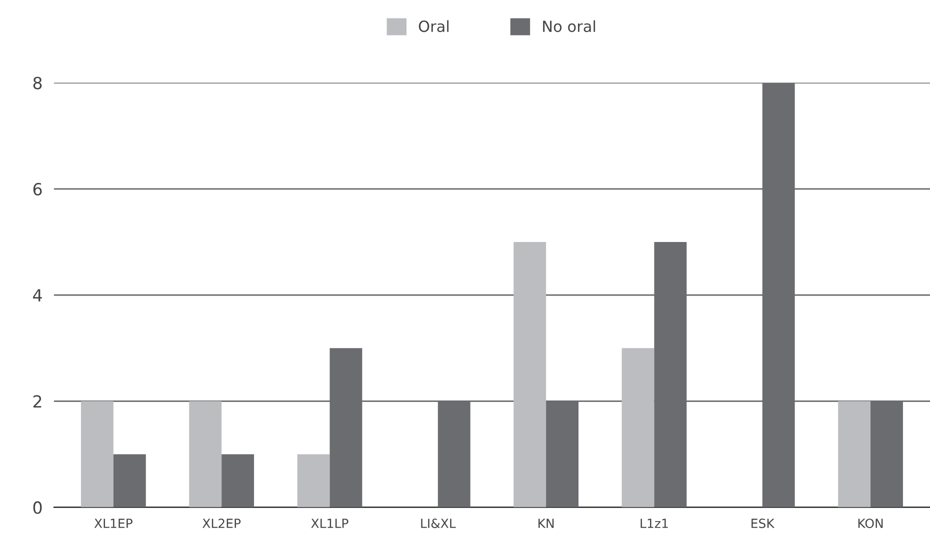  Describe the element at coordinates (569, 26) in the screenshot. I see `legend-label: No oral` at that location.